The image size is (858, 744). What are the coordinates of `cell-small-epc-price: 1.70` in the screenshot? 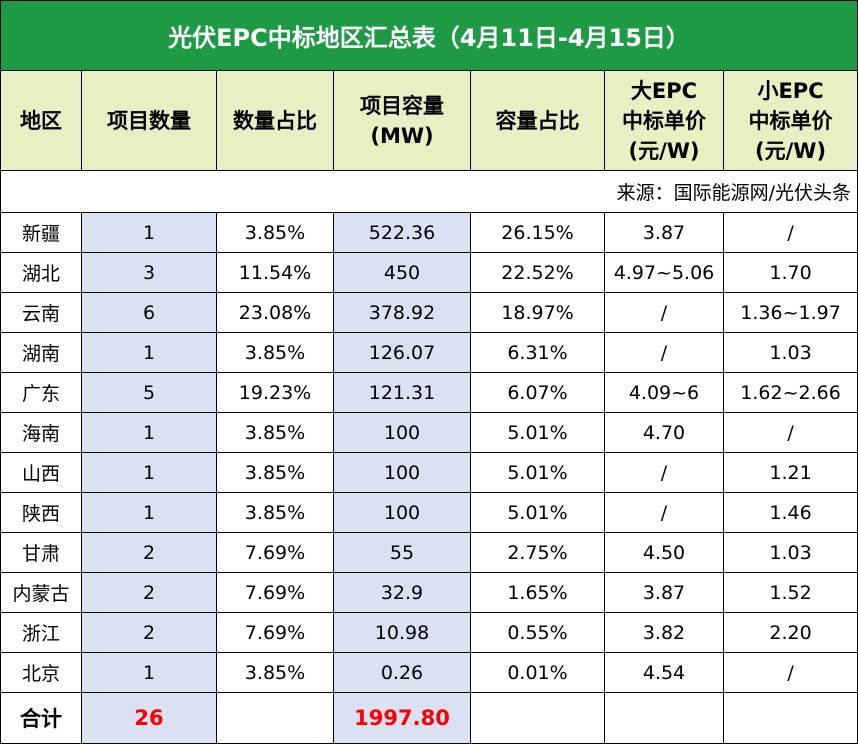 It's located at (790, 272).